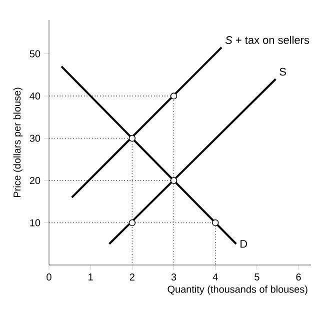 The width and height of the screenshot is (327, 310). Describe the element at coordinates (18, 143) in the screenshot. I see `y-axis-title: Price (dollars per blouse)` at that location.